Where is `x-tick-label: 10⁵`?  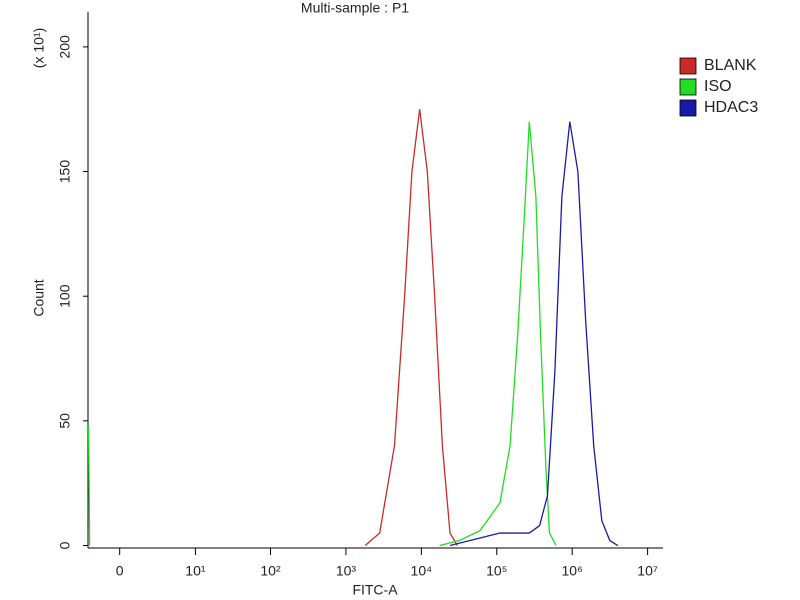
x-tick-label: 10⁵ is located at coordinates (496, 571).